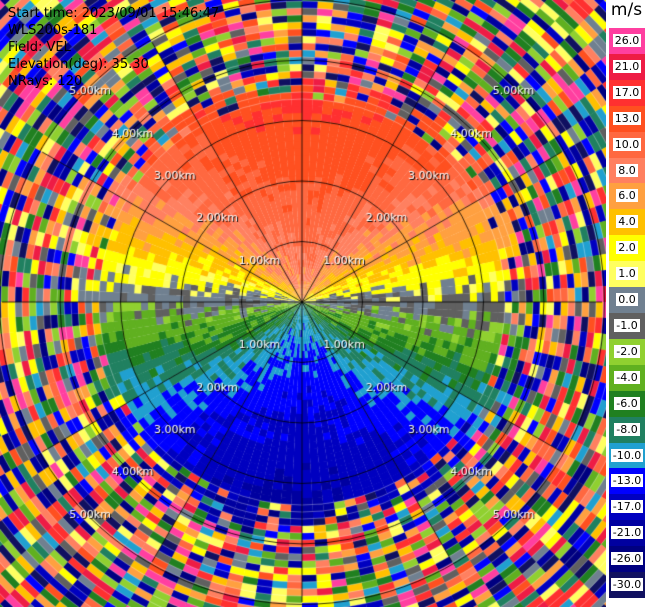 The width and height of the screenshot is (647, 607). Describe the element at coordinates (627, 40) in the screenshot. I see `colorbar-tick-label: 26.0` at that location.